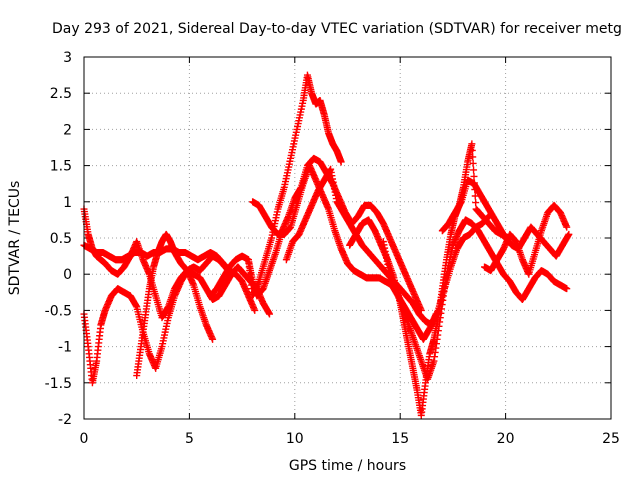 This screenshot has height=480, width=640. Describe the element at coordinates (400, 439) in the screenshot. I see `x-tick-label: 15` at that location.